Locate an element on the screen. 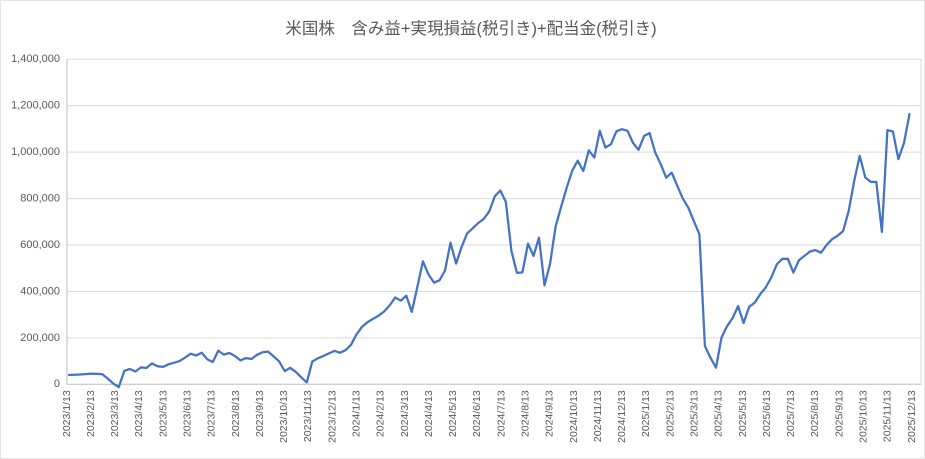  x-tick-label: 2025/1/13 is located at coordinates (646, 413).